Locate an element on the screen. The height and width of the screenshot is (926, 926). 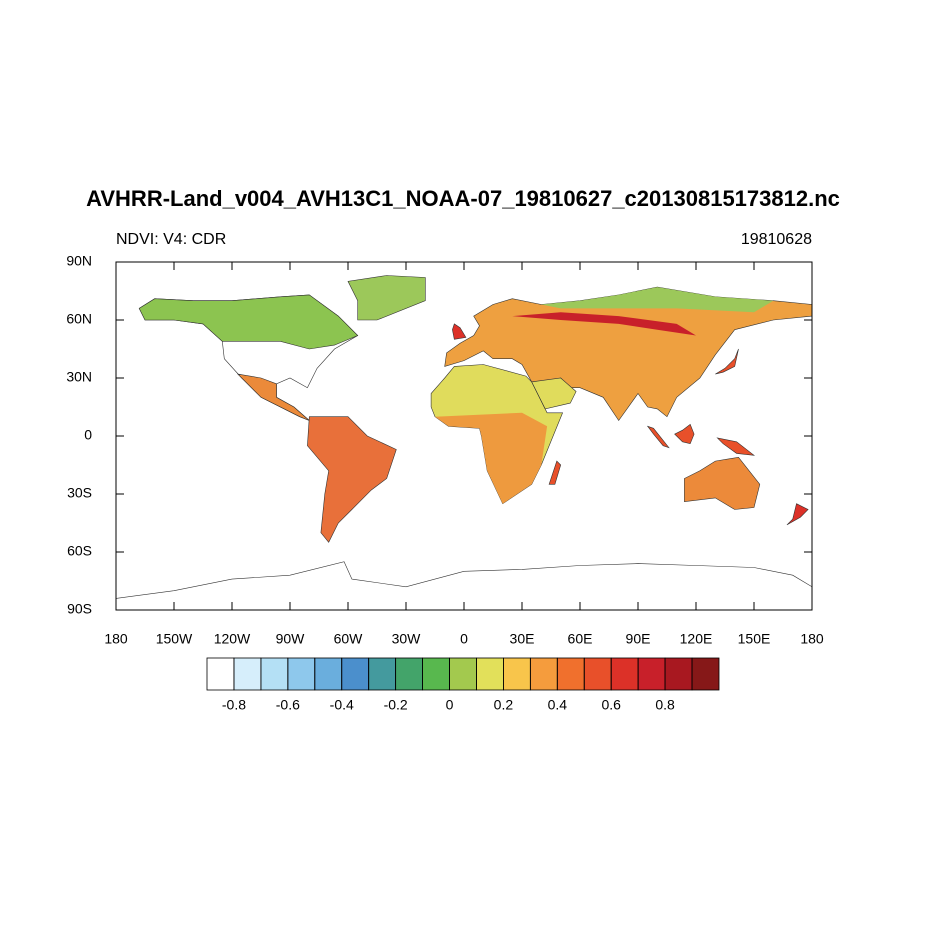
colorbar-label: -0.6 is located at coordinates (288, 705).